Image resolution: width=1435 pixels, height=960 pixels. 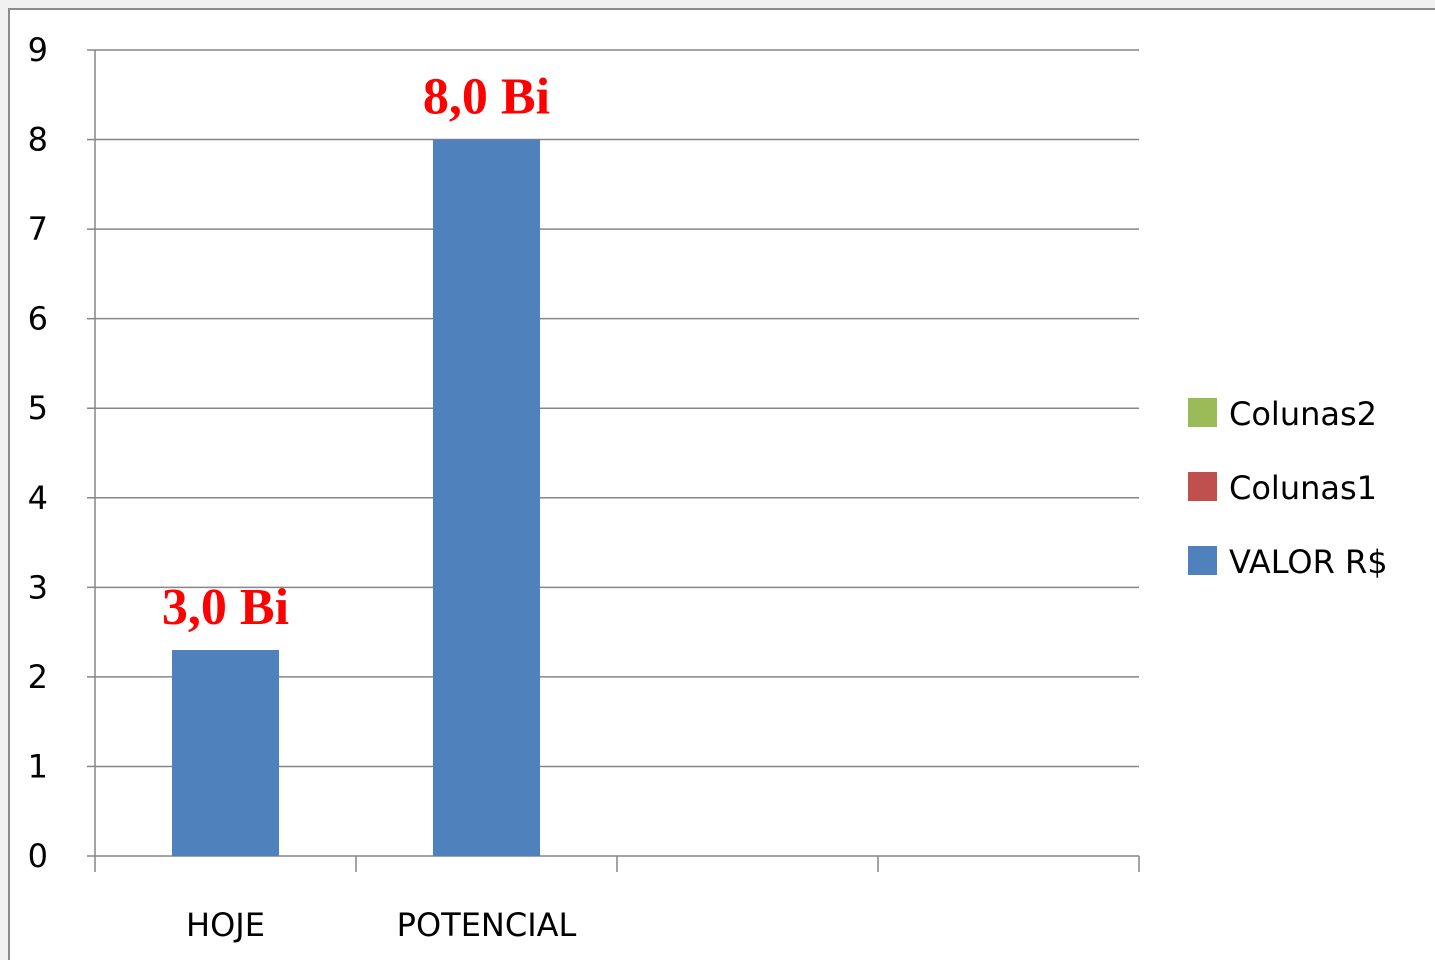 I want to click on y-tick-label: 6, so click(x=38, y=319).